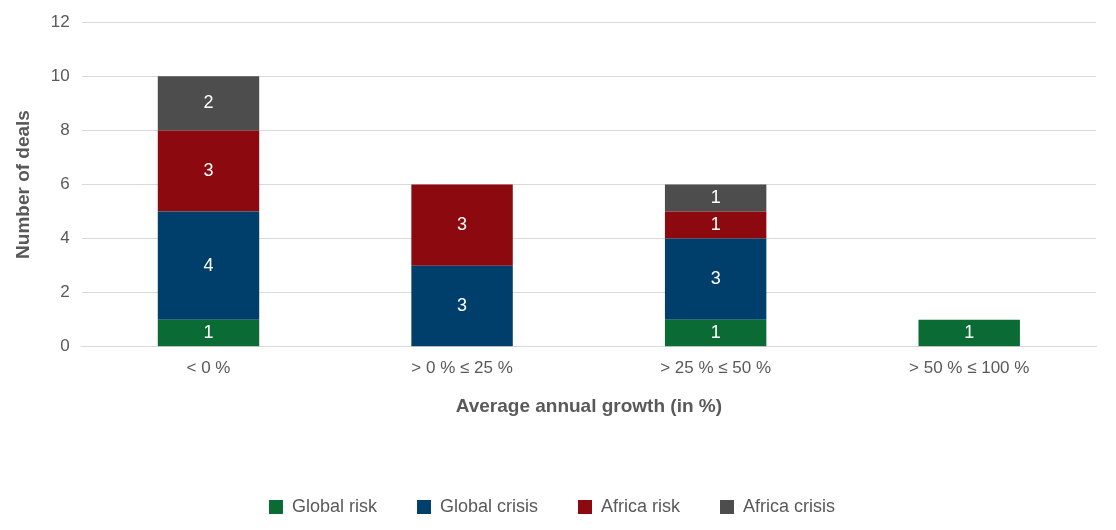 This screenshot has width=1116, height=530. Describe the element at coordinates (22, 184) in the screenshot. I see `y-axis-title: Number of deals` at that location.